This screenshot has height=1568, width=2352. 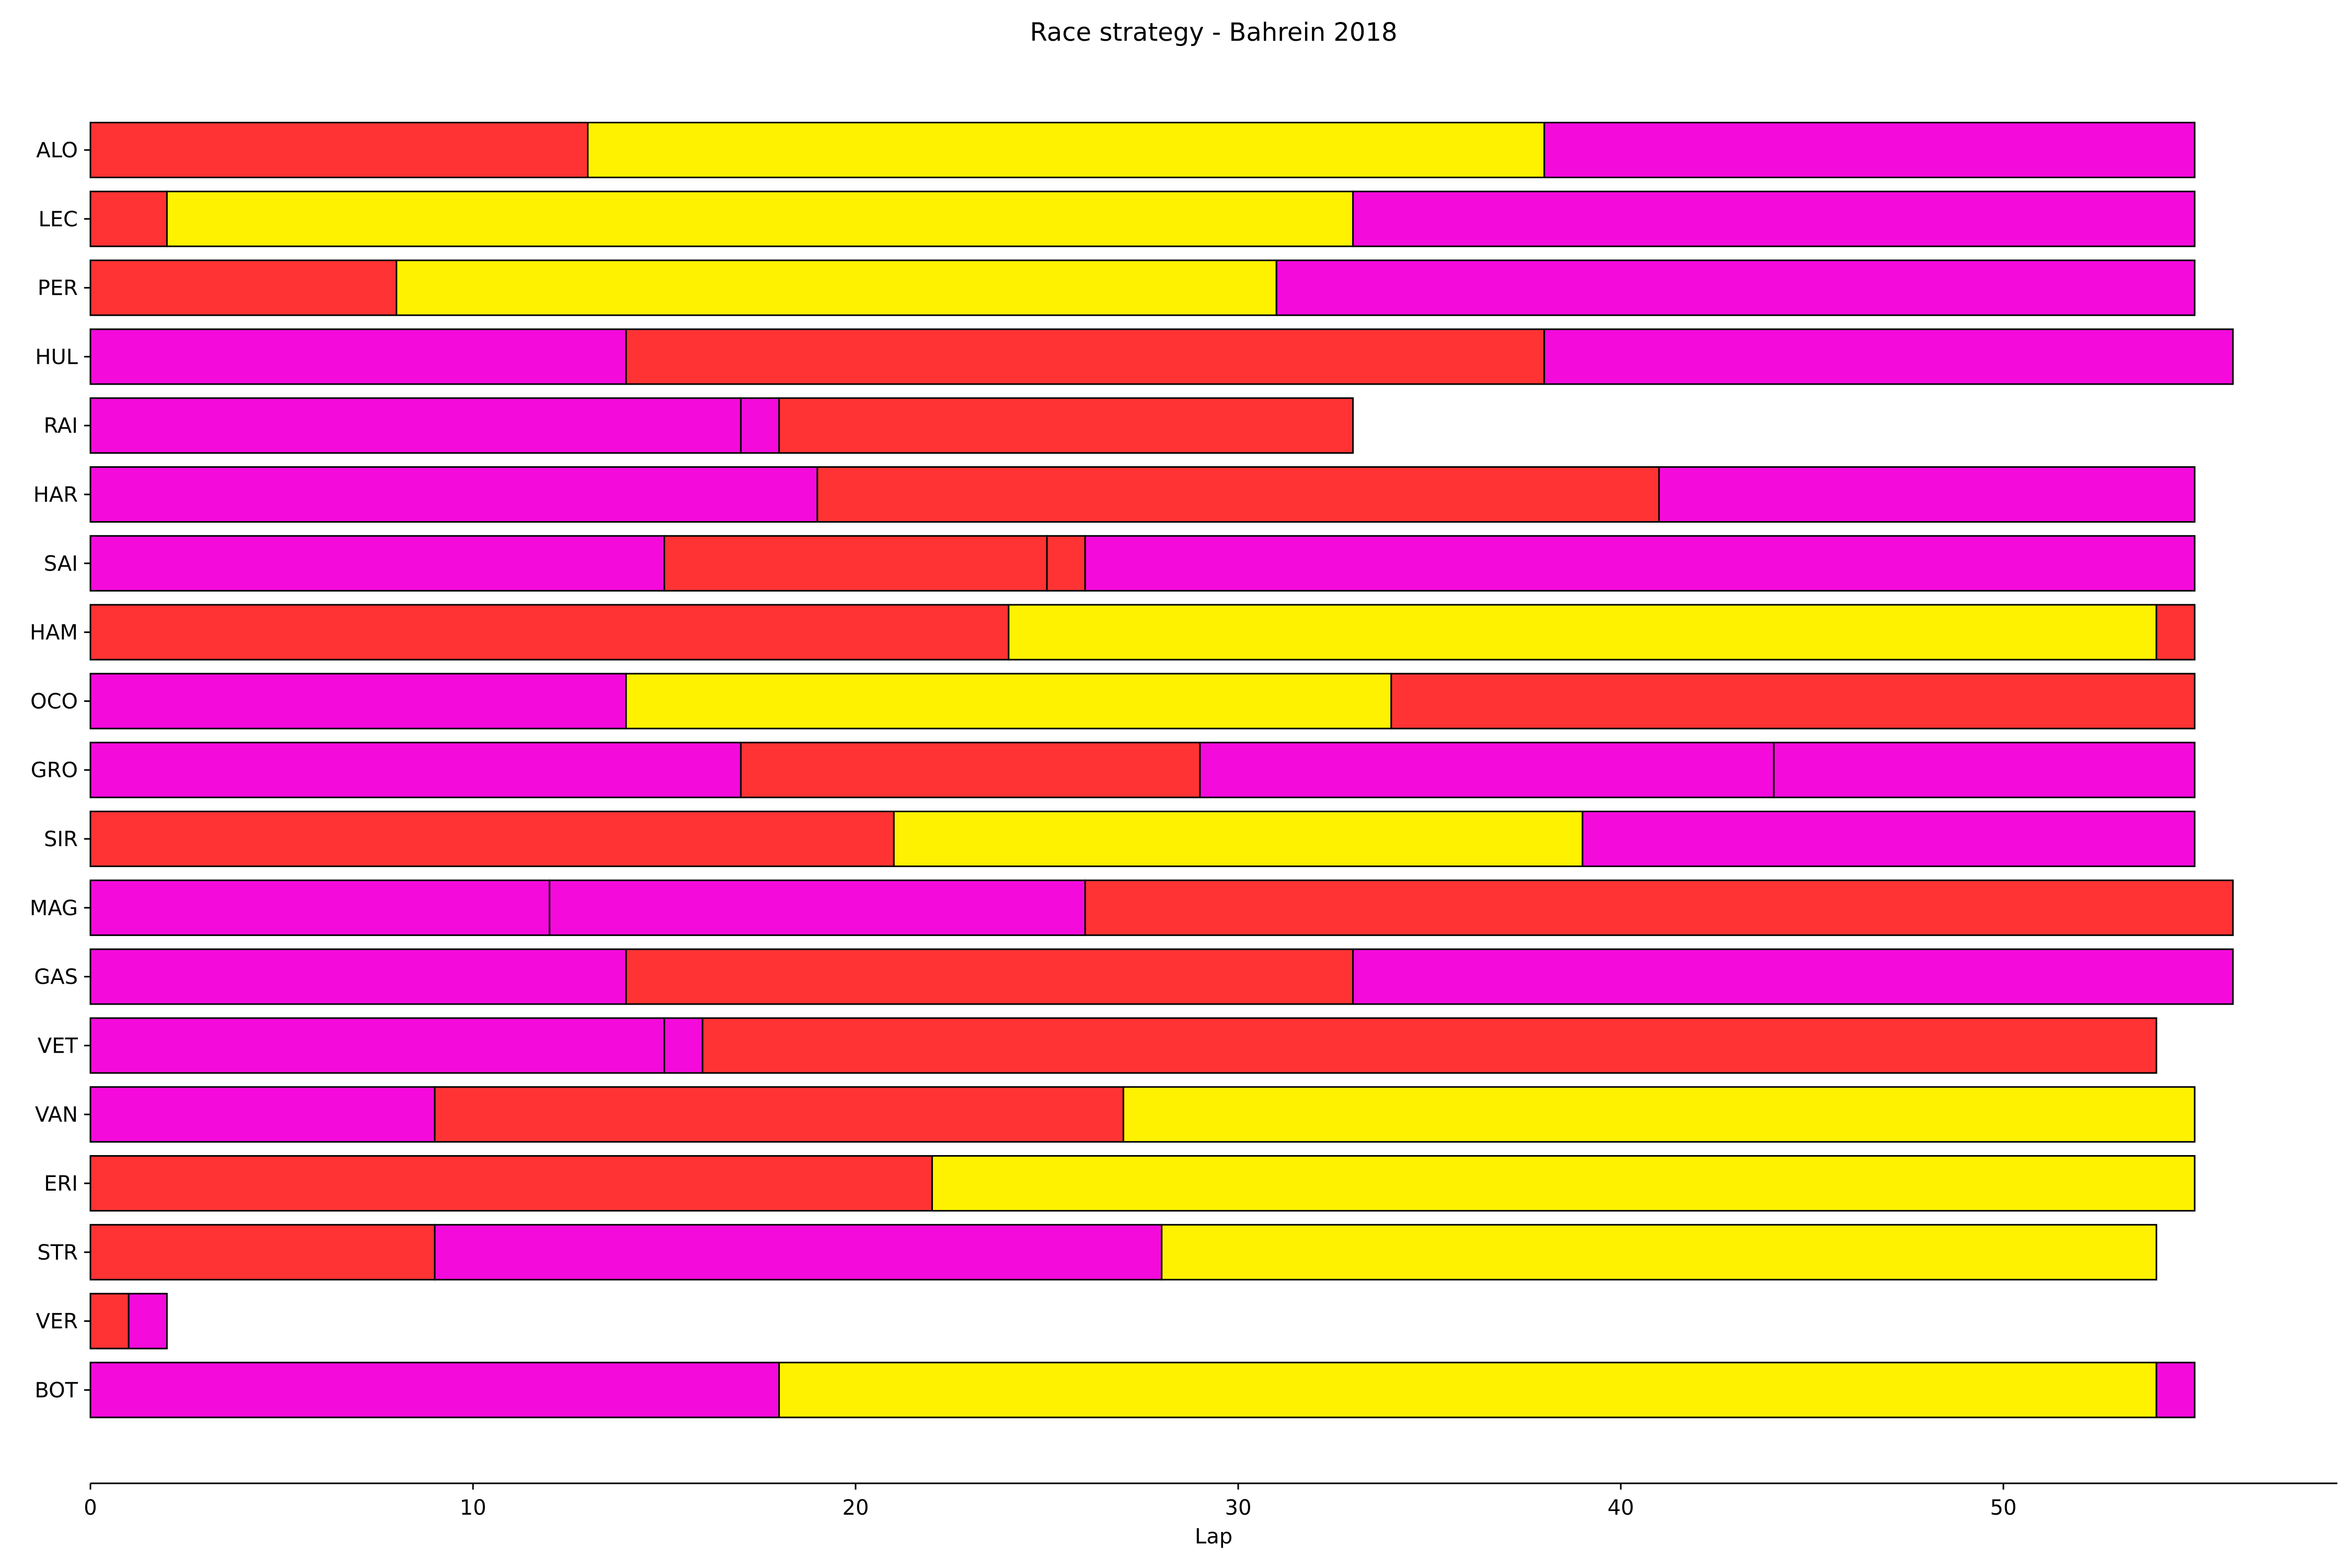 I want to click on x-tick-label-0: 0, so click(x=90, y=1508).